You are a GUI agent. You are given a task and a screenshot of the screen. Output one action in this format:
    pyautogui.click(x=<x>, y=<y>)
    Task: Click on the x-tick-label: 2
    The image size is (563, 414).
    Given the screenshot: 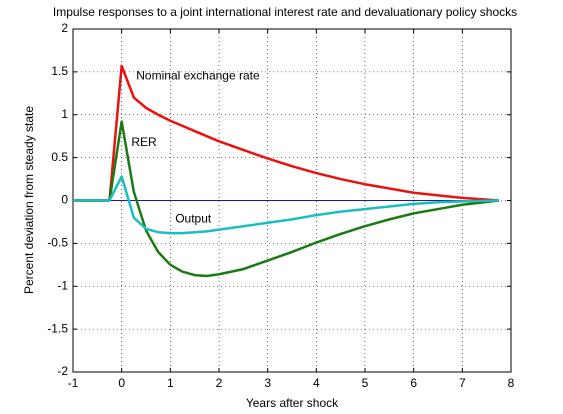 What is the action you would take?
    pyautogui.click(x=219, y=383)
    